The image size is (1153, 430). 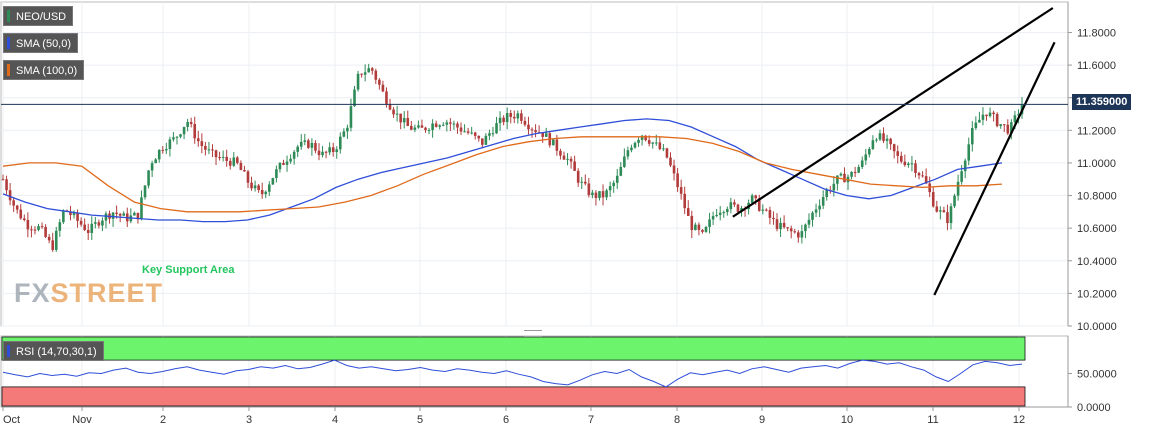 What do you see at coordinates (44, 70) in the screenshot?
I see `sma100-legend: SMA (100,0)` at bounding box center [44, 70].